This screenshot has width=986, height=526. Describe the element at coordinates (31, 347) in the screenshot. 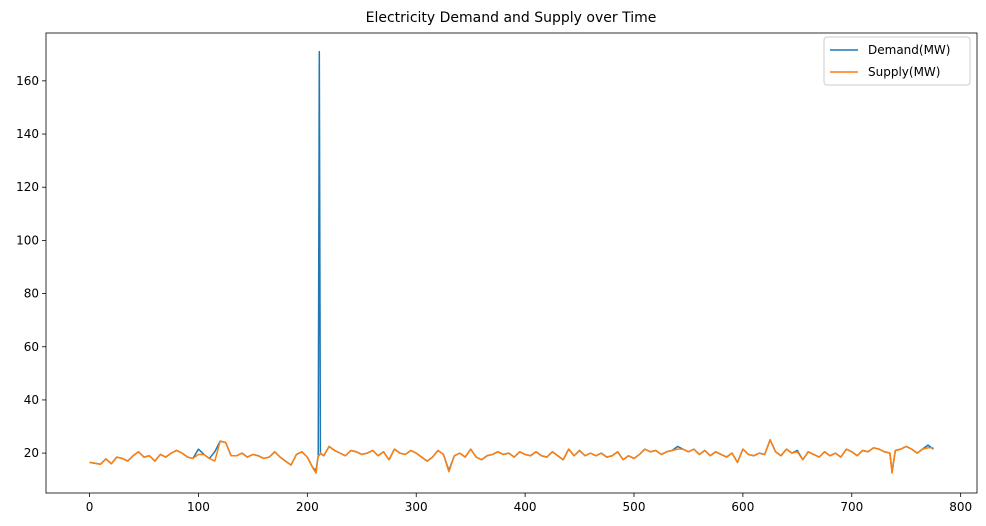

I see `y-tick-label: 60` at that location.